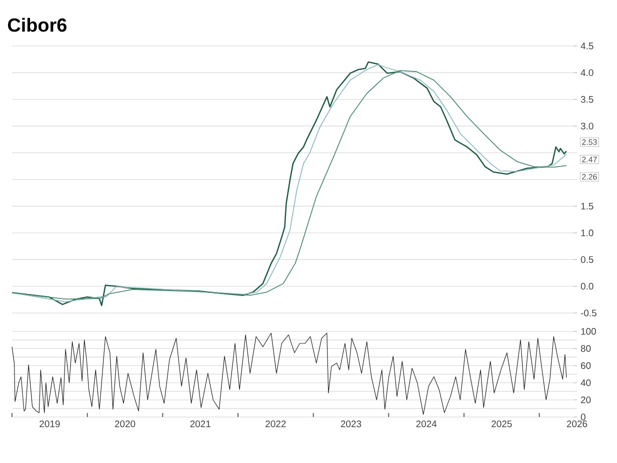  I want to click on x-tick-label: 2021, so click(200, 424).